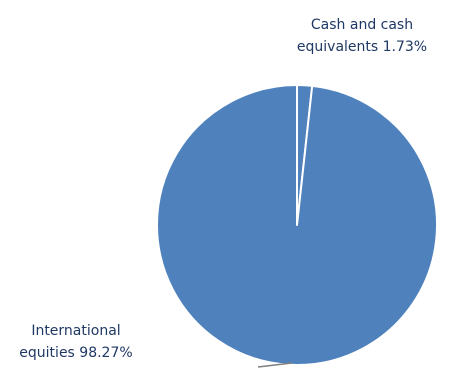 Image resolution: width=456 pixels, height=368 pixels. I want to click on leader-lines, so click(275, 365).